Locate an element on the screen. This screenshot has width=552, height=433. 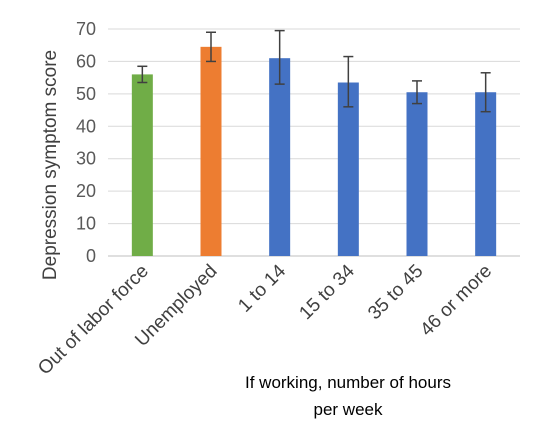
y-tick-label-40: 40 is located at coordinates (86, 126).